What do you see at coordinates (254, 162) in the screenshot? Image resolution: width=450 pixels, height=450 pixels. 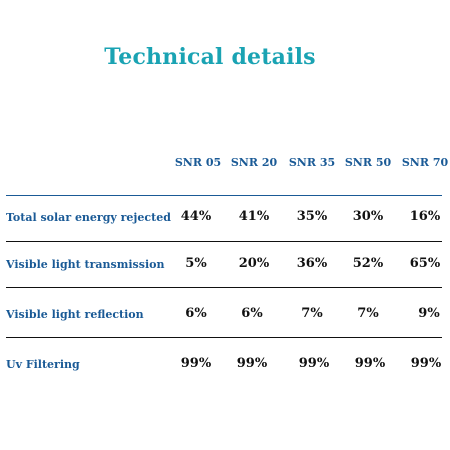 I see `column-header-snr-20: SNR 20` at bounding box center [254, 162].